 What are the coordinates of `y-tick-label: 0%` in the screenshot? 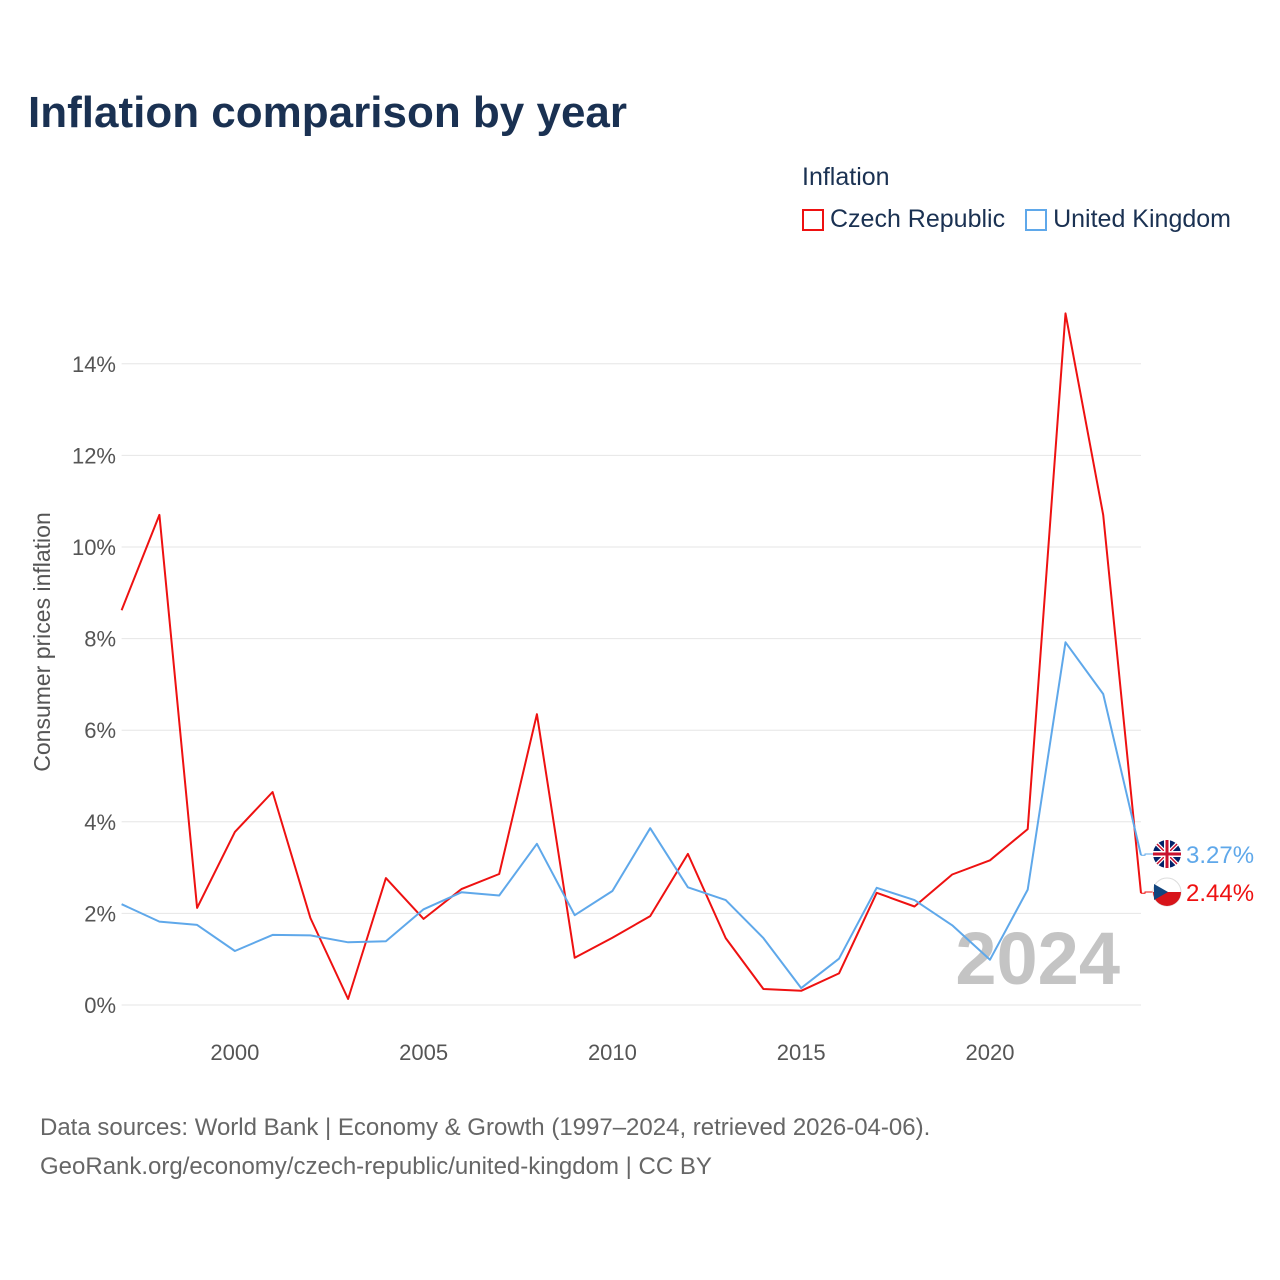 It's located at (100, 1005).